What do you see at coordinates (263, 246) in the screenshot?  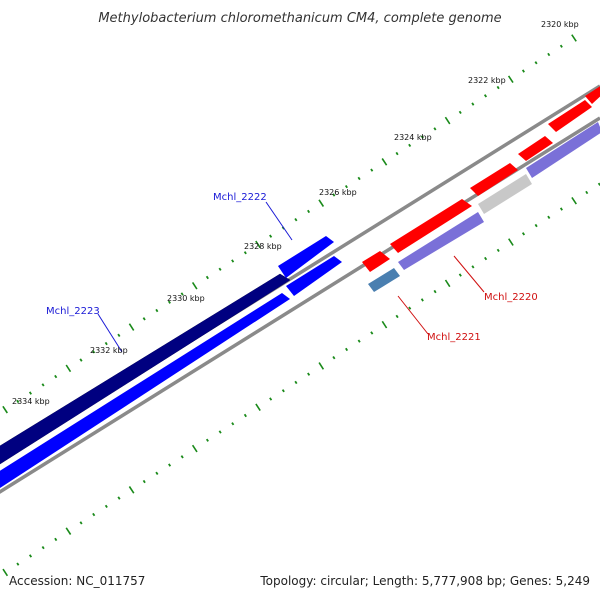 I see `tick-label-2328: 2328 kbp` at bounding box center [263, 246].